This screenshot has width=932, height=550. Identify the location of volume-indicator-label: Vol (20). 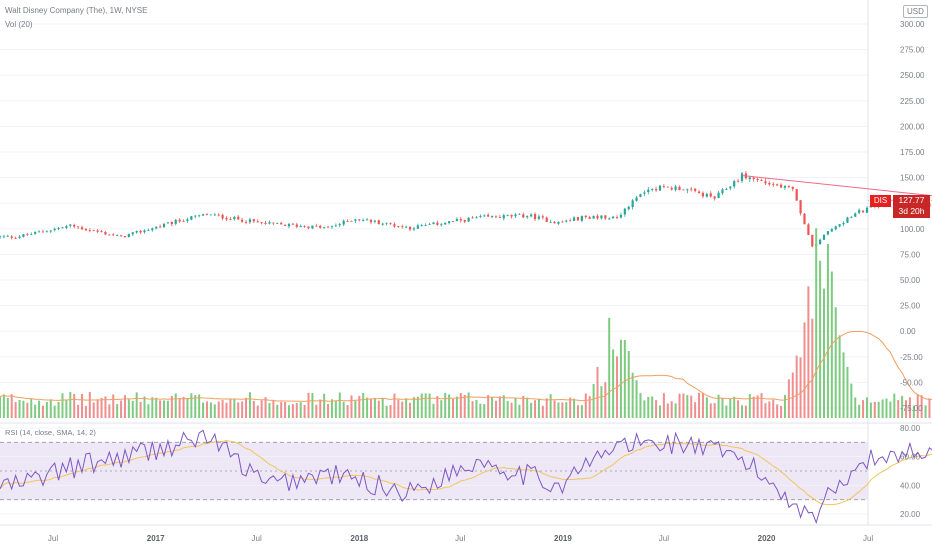
(19, 24).